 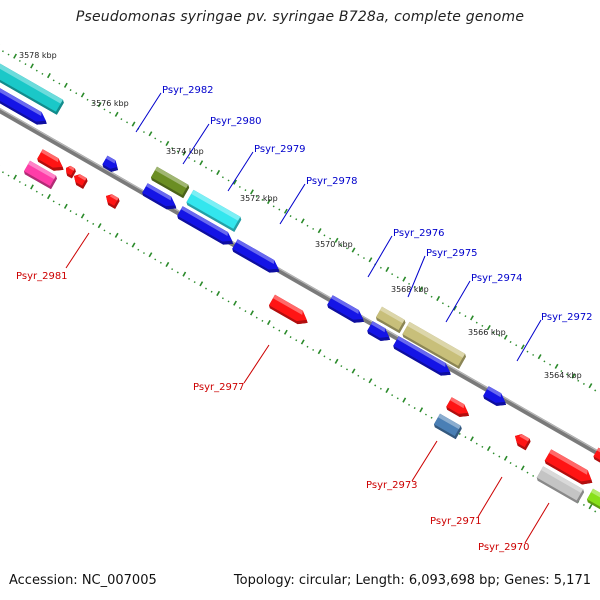 I want to click on gene-label-psyr-2973: Psyr_2973, so click(x=392, y=485).